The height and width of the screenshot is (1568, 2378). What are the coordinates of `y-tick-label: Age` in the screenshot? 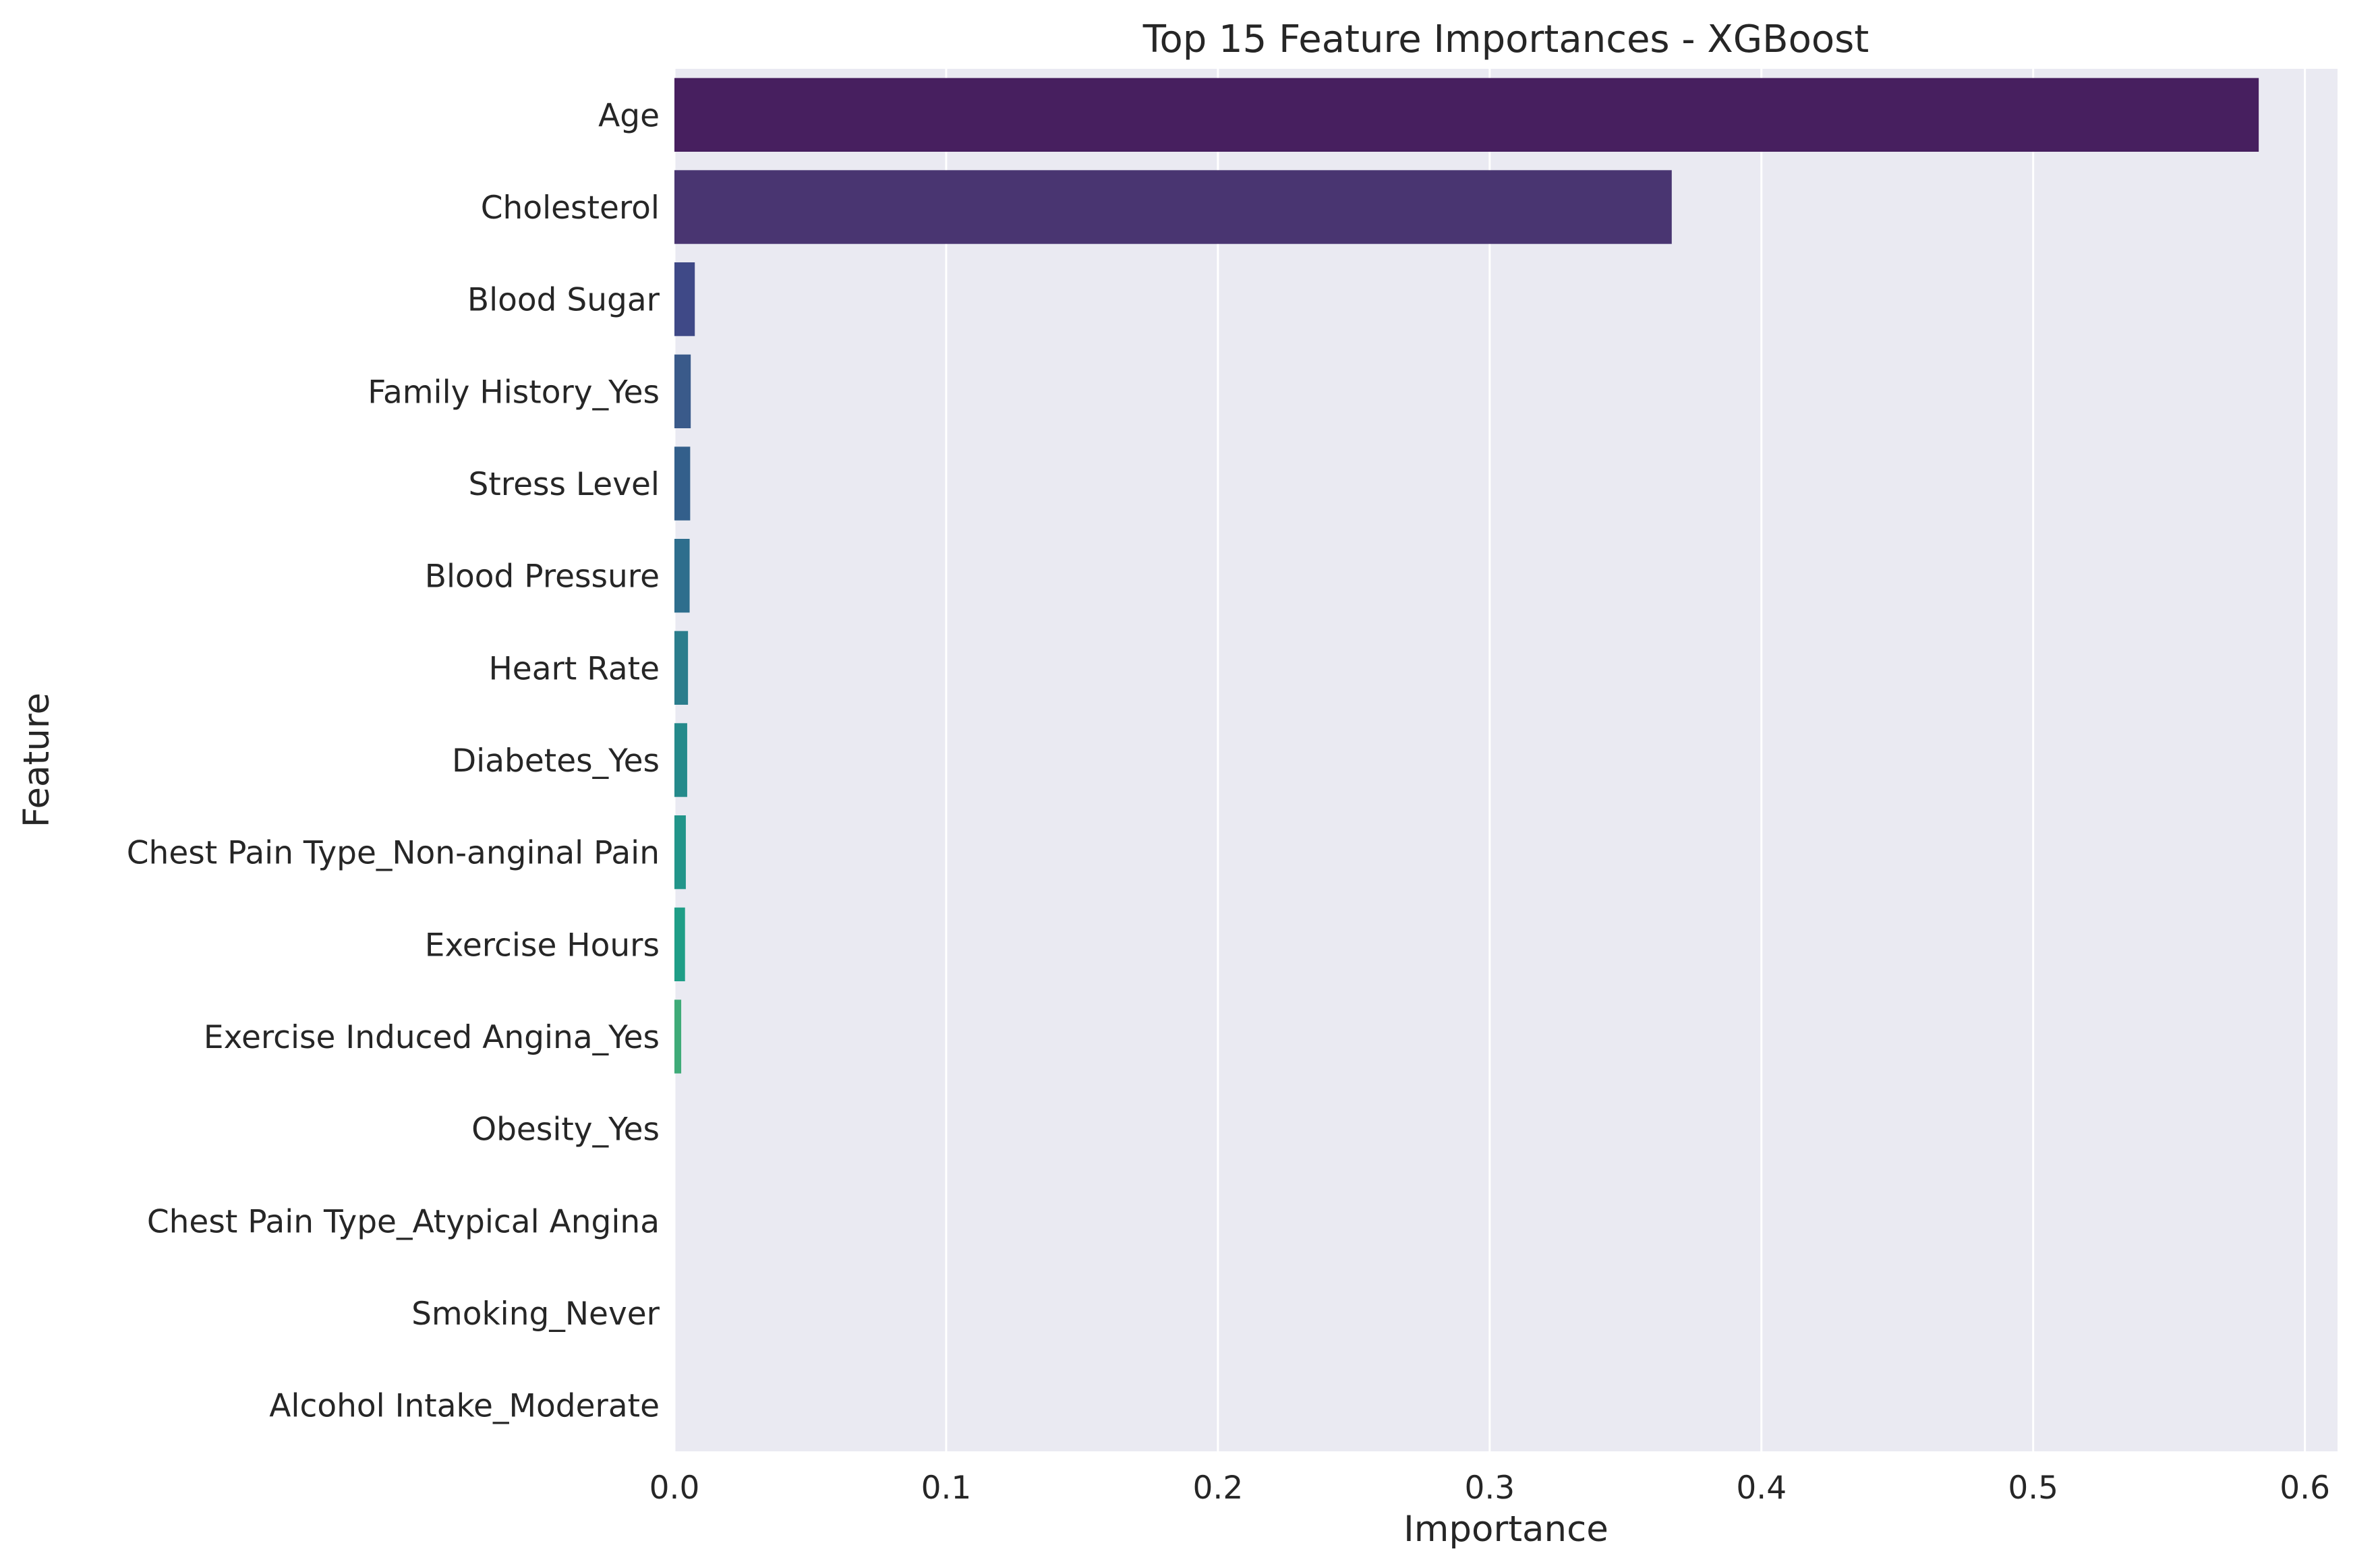 It's located at (629, 115).